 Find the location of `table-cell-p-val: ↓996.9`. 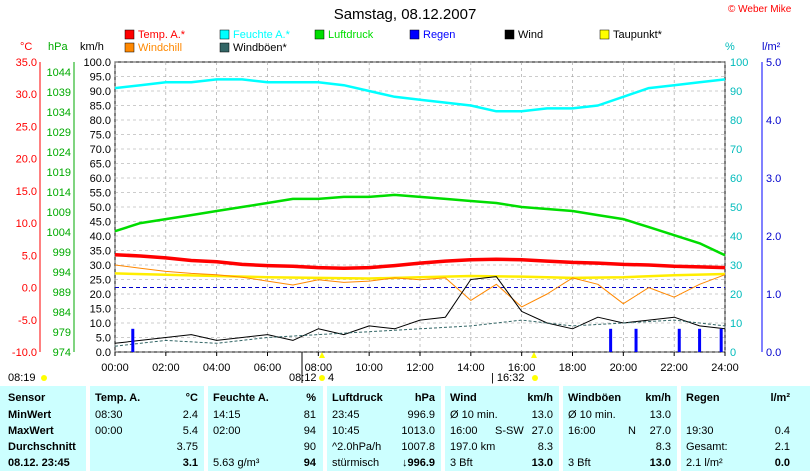

table-cell-p-val: ↓996.9 is located at coordinates (418, 463).